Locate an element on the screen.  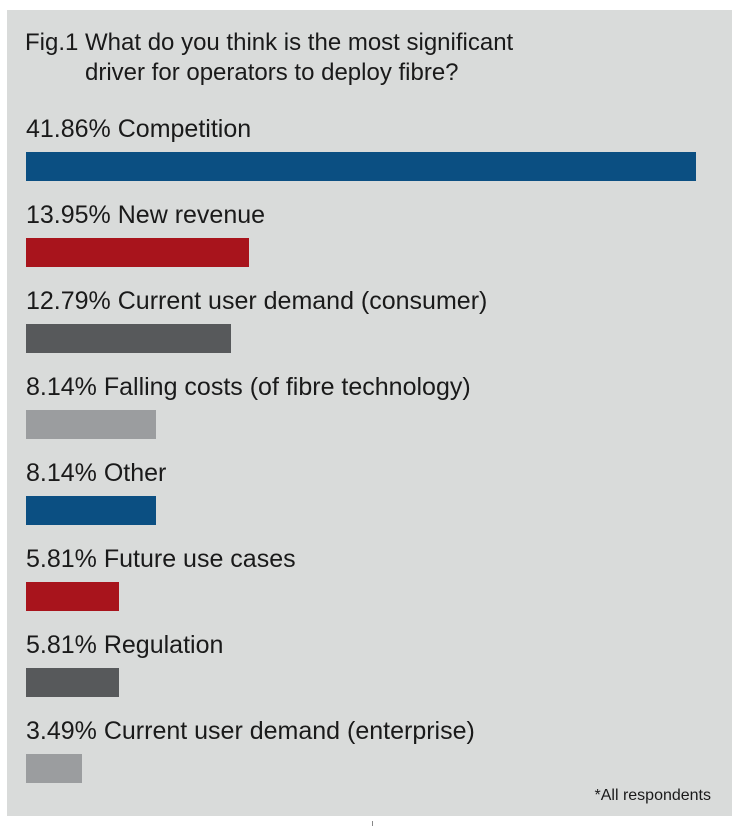
bar-label: 8.14% Other is located at coordinates (96, 473).